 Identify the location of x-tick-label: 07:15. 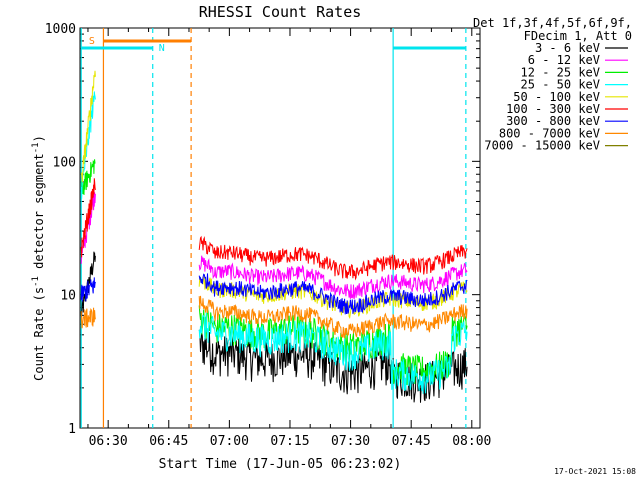
(289, 441).